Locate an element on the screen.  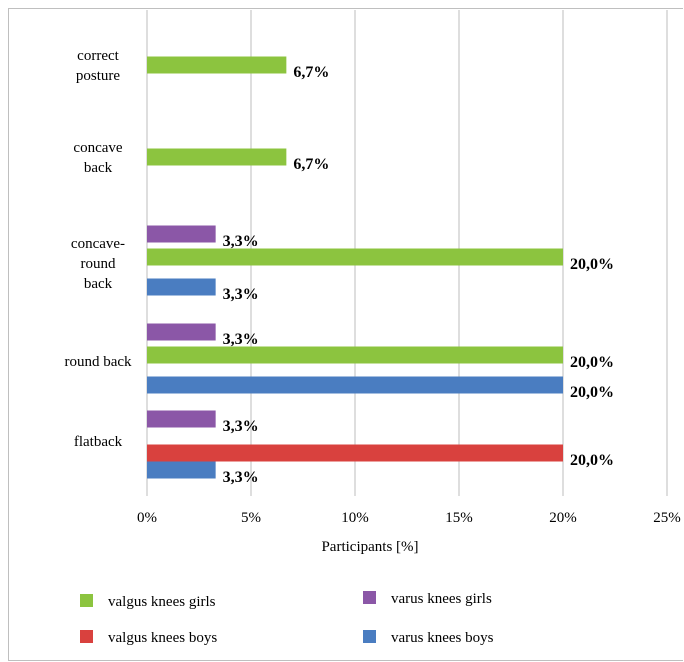
legend-label: varus knees girls is located at coordinates (441, 599).